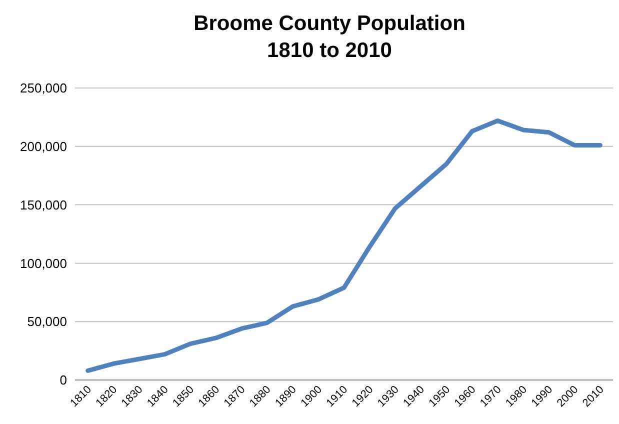 This screenshot has width=619, height=424. I want to click on chart-title: Broome County Population 1810 to 2010, so click(330, 37).